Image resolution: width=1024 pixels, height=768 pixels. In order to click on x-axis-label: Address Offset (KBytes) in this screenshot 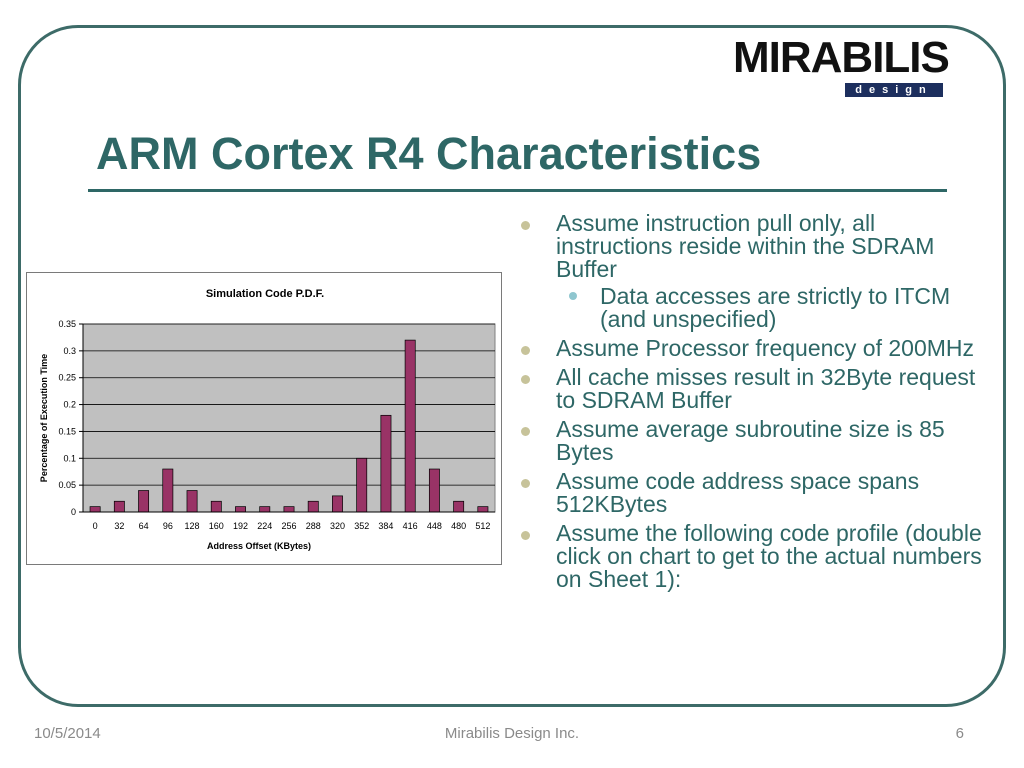, I will do `click(259, 546)`.